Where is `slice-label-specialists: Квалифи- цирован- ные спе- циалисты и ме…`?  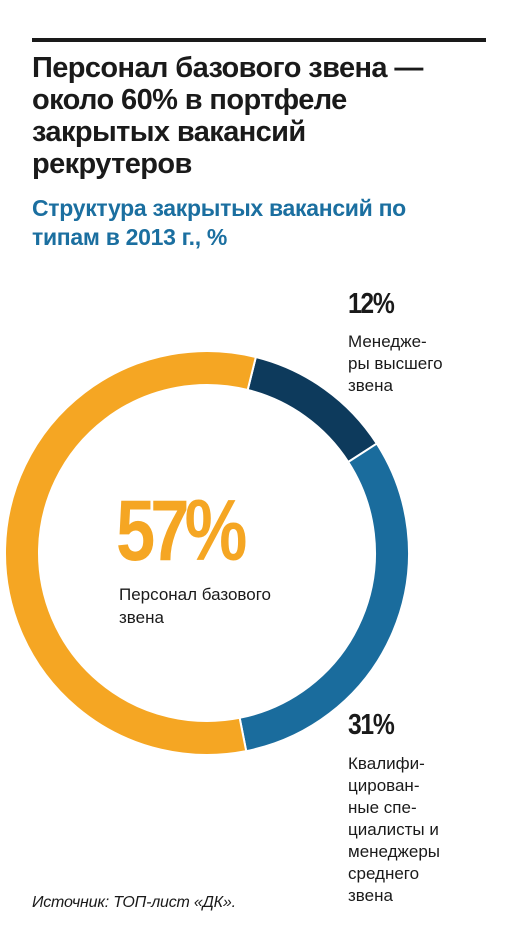
slice-label-specialists: Квалифи- цирован- ные спе- циалисты и ме… is located at coordinates (394, 829).